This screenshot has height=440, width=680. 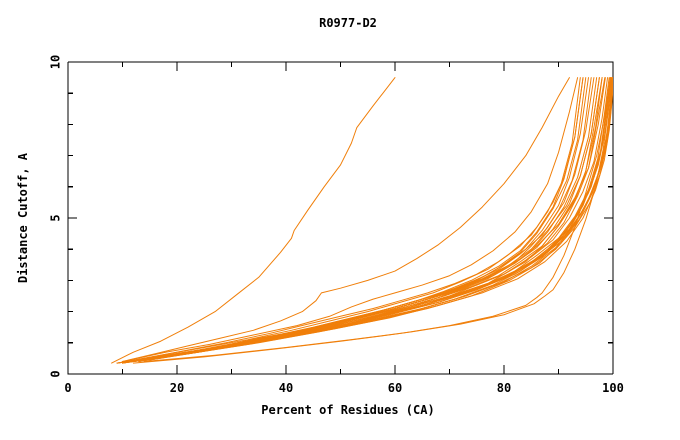 I want to click on x-tick-label: 0, so click(x=67, y=388).